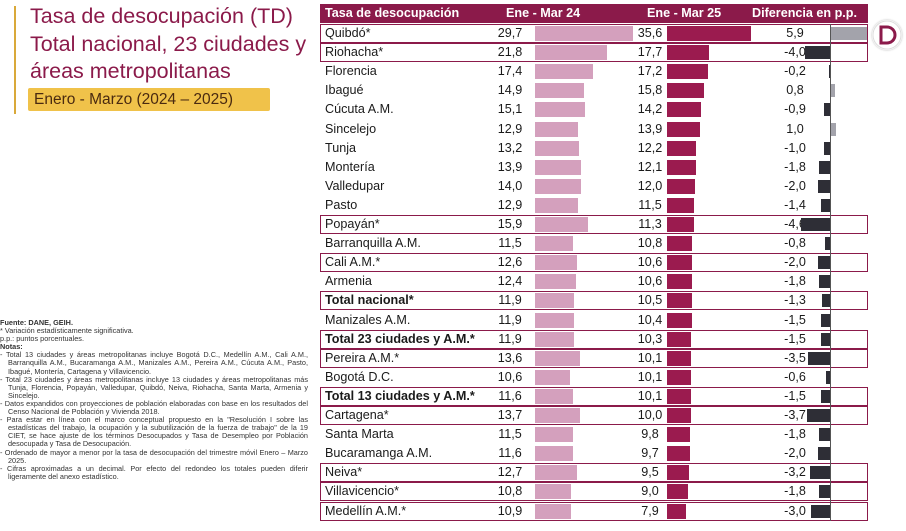 This screenshot has height=531, width=906. I want to click on city-label: Florencia, so click(351, 71).